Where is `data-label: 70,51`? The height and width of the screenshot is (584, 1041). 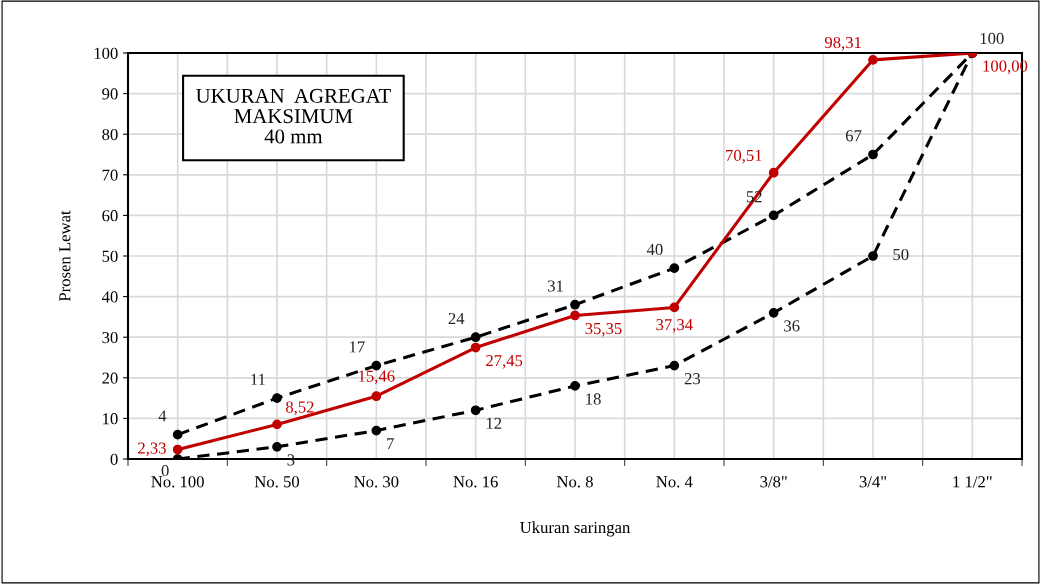 data-label: 70,51 is located at coordinates (744, 156).